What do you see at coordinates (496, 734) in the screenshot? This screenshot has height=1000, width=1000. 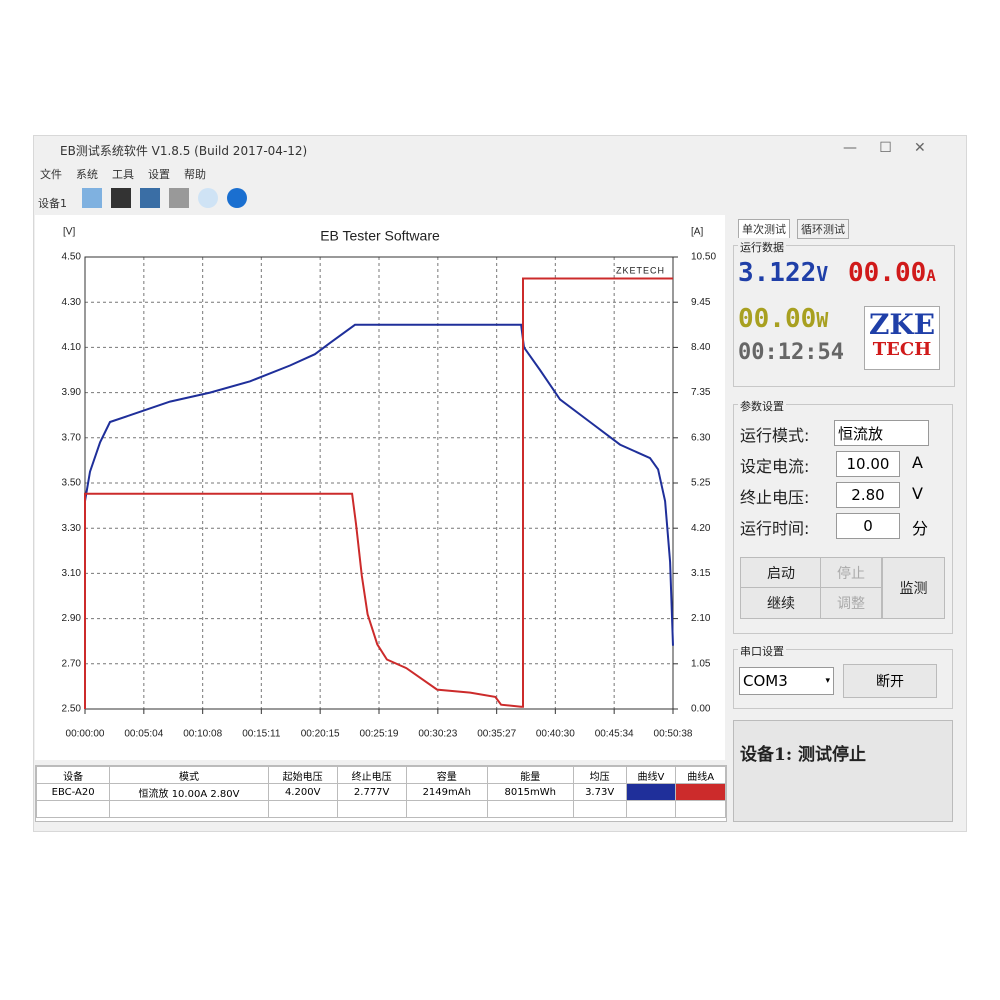 I see `x-tick-label: 00:35:27` at bounding box center [496, 734].